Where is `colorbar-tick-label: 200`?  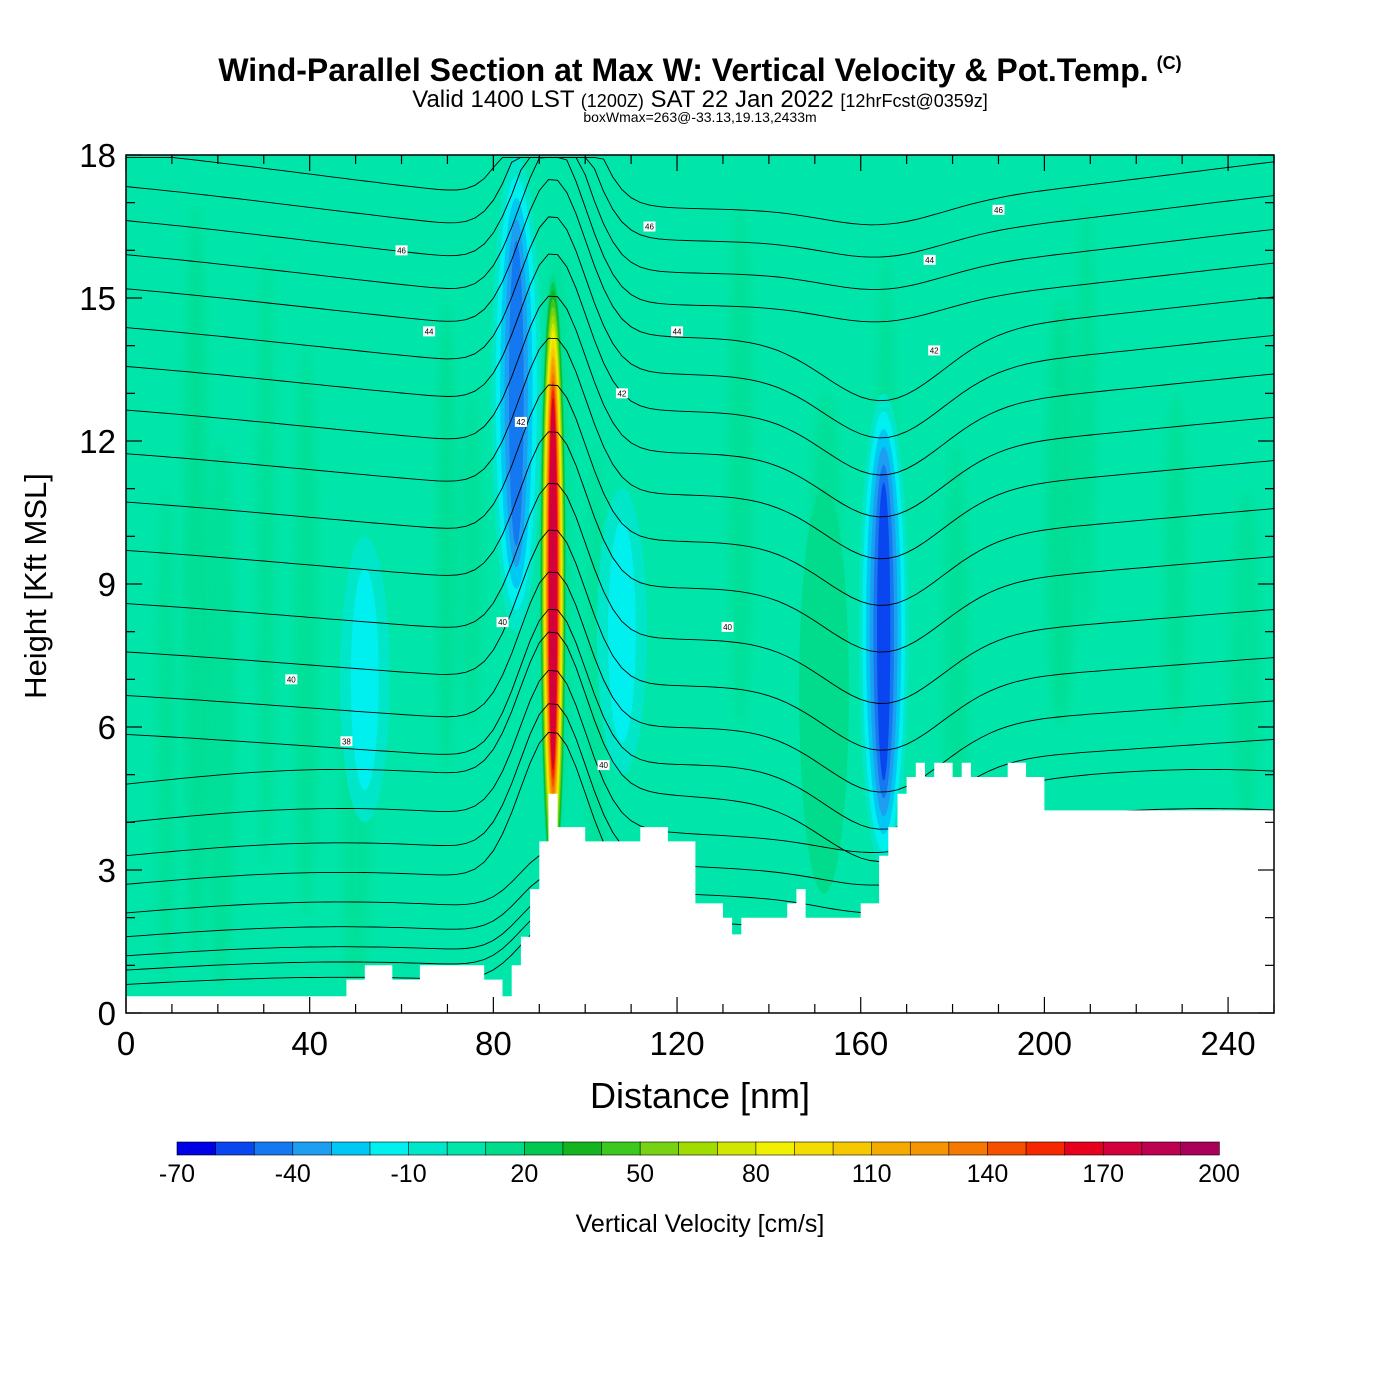
colorbar-tick-label: 200 is located at coordinates (1219, 1174).